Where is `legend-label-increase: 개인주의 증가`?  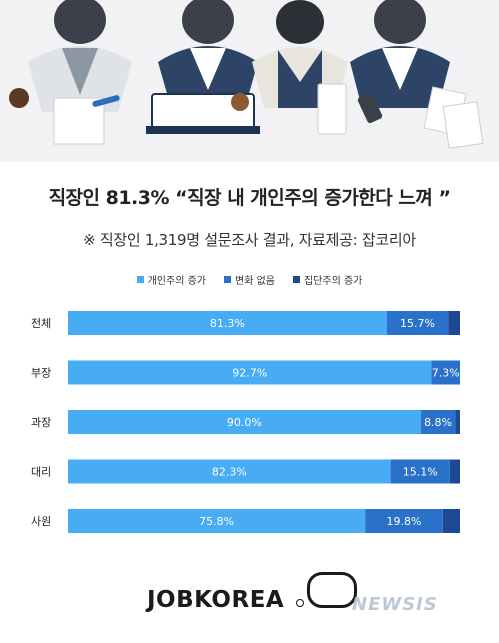 legend-label-increase: 개인주의 증가 is located at coordinates (176, 281).